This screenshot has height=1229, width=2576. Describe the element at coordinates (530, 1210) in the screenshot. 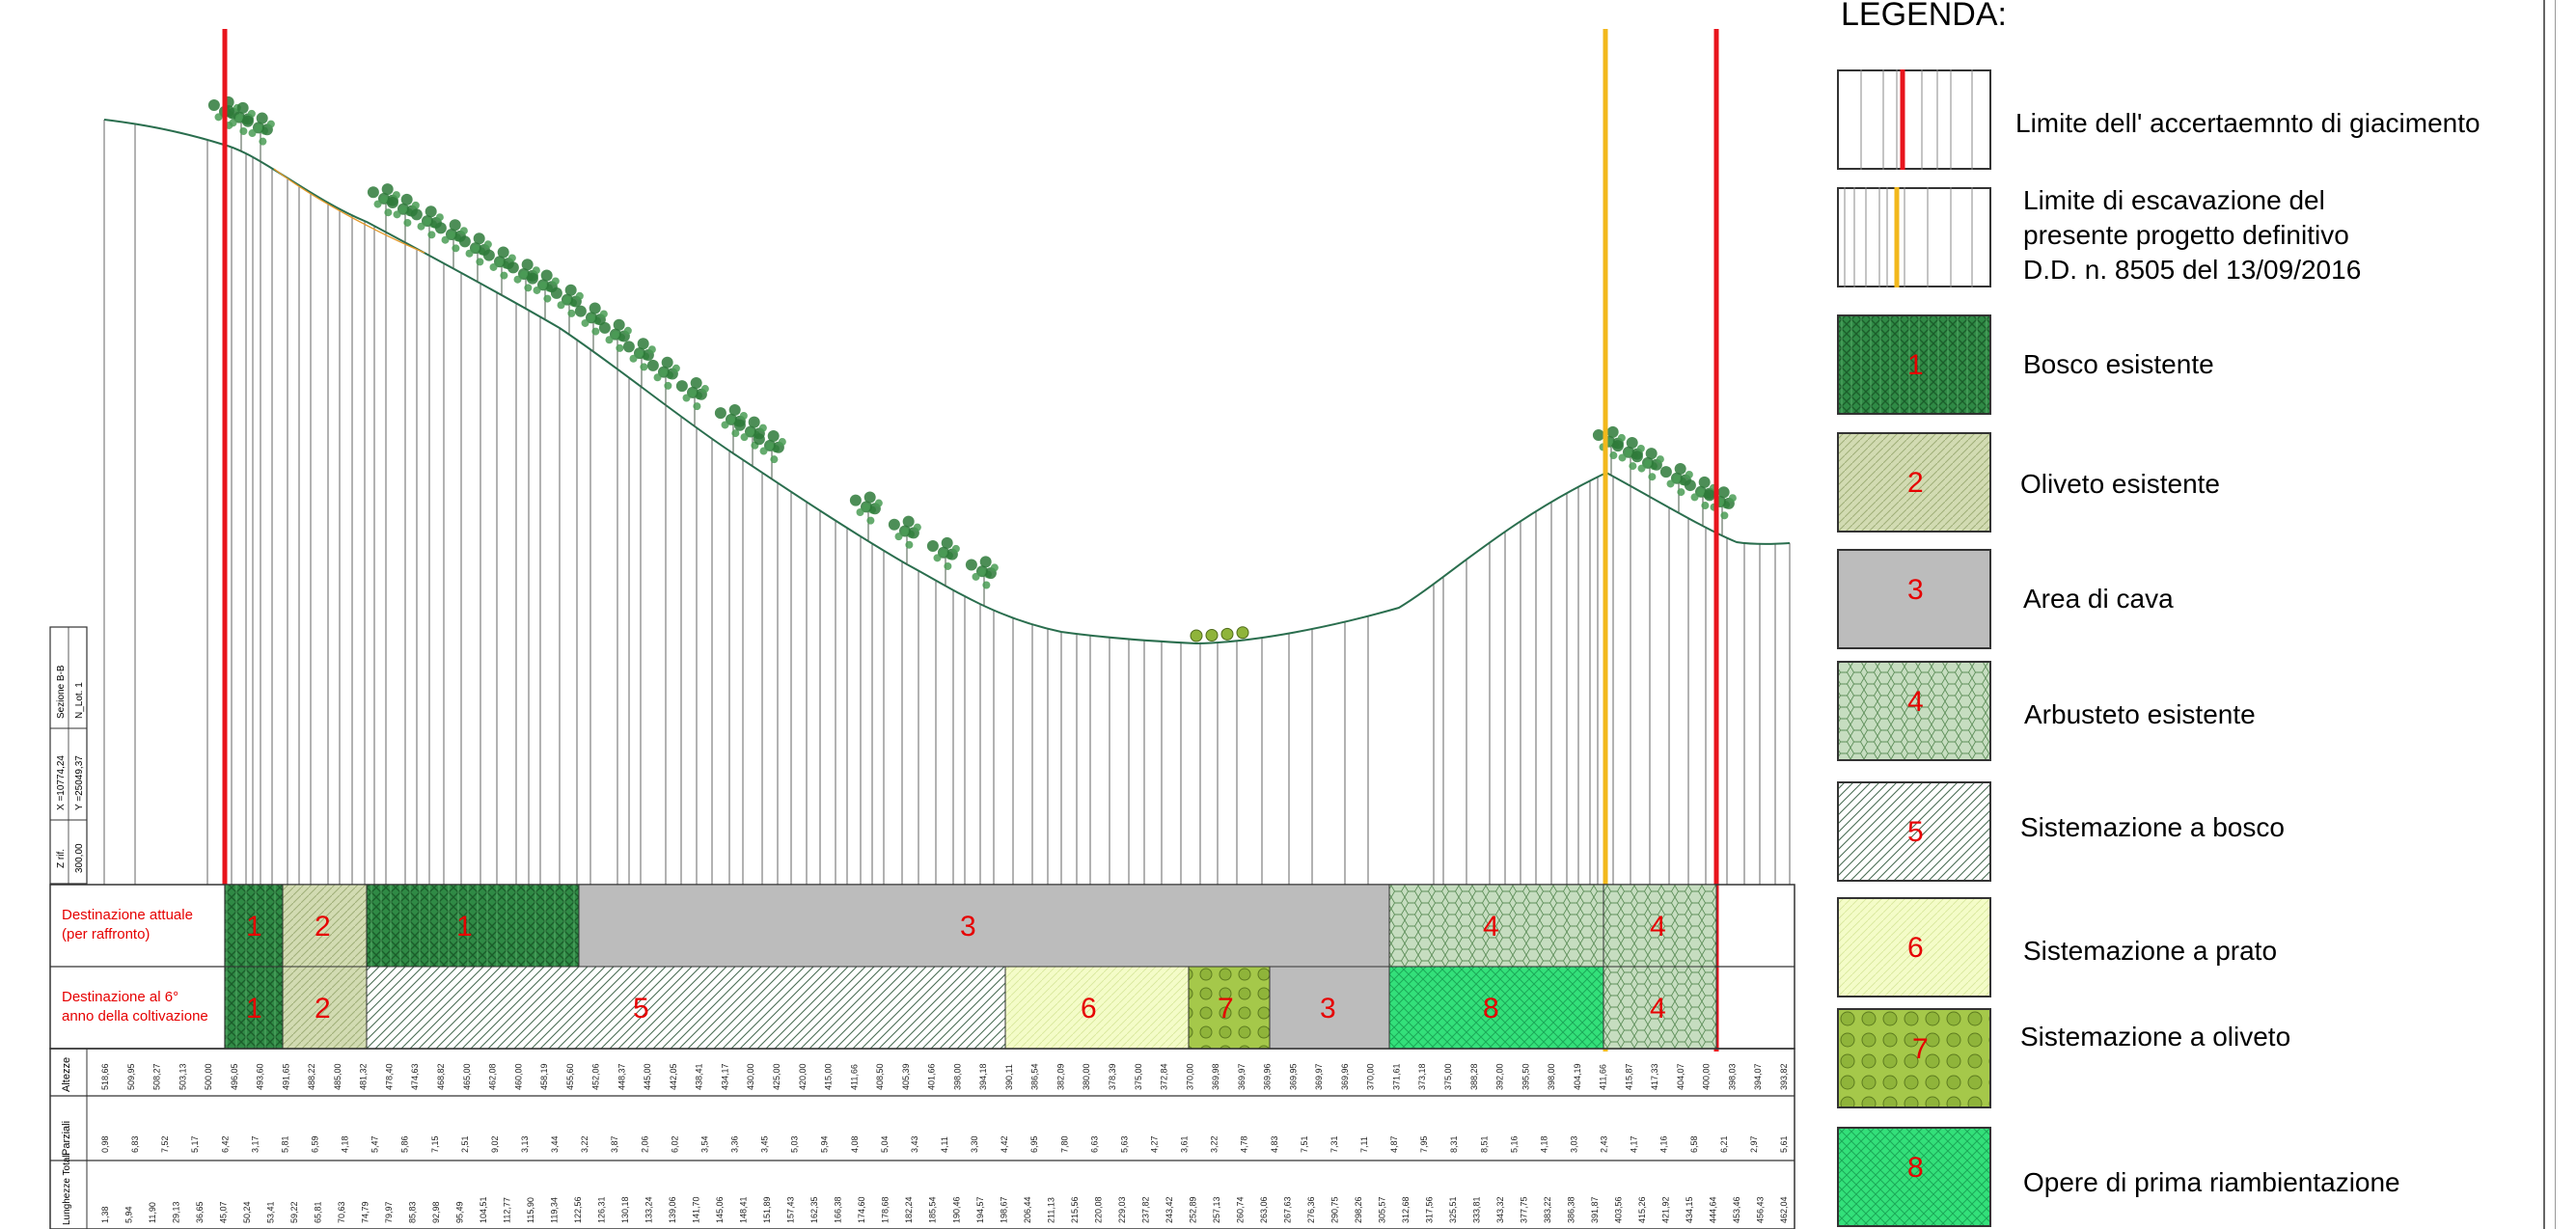

I see `table-value: 115,90` at that location.